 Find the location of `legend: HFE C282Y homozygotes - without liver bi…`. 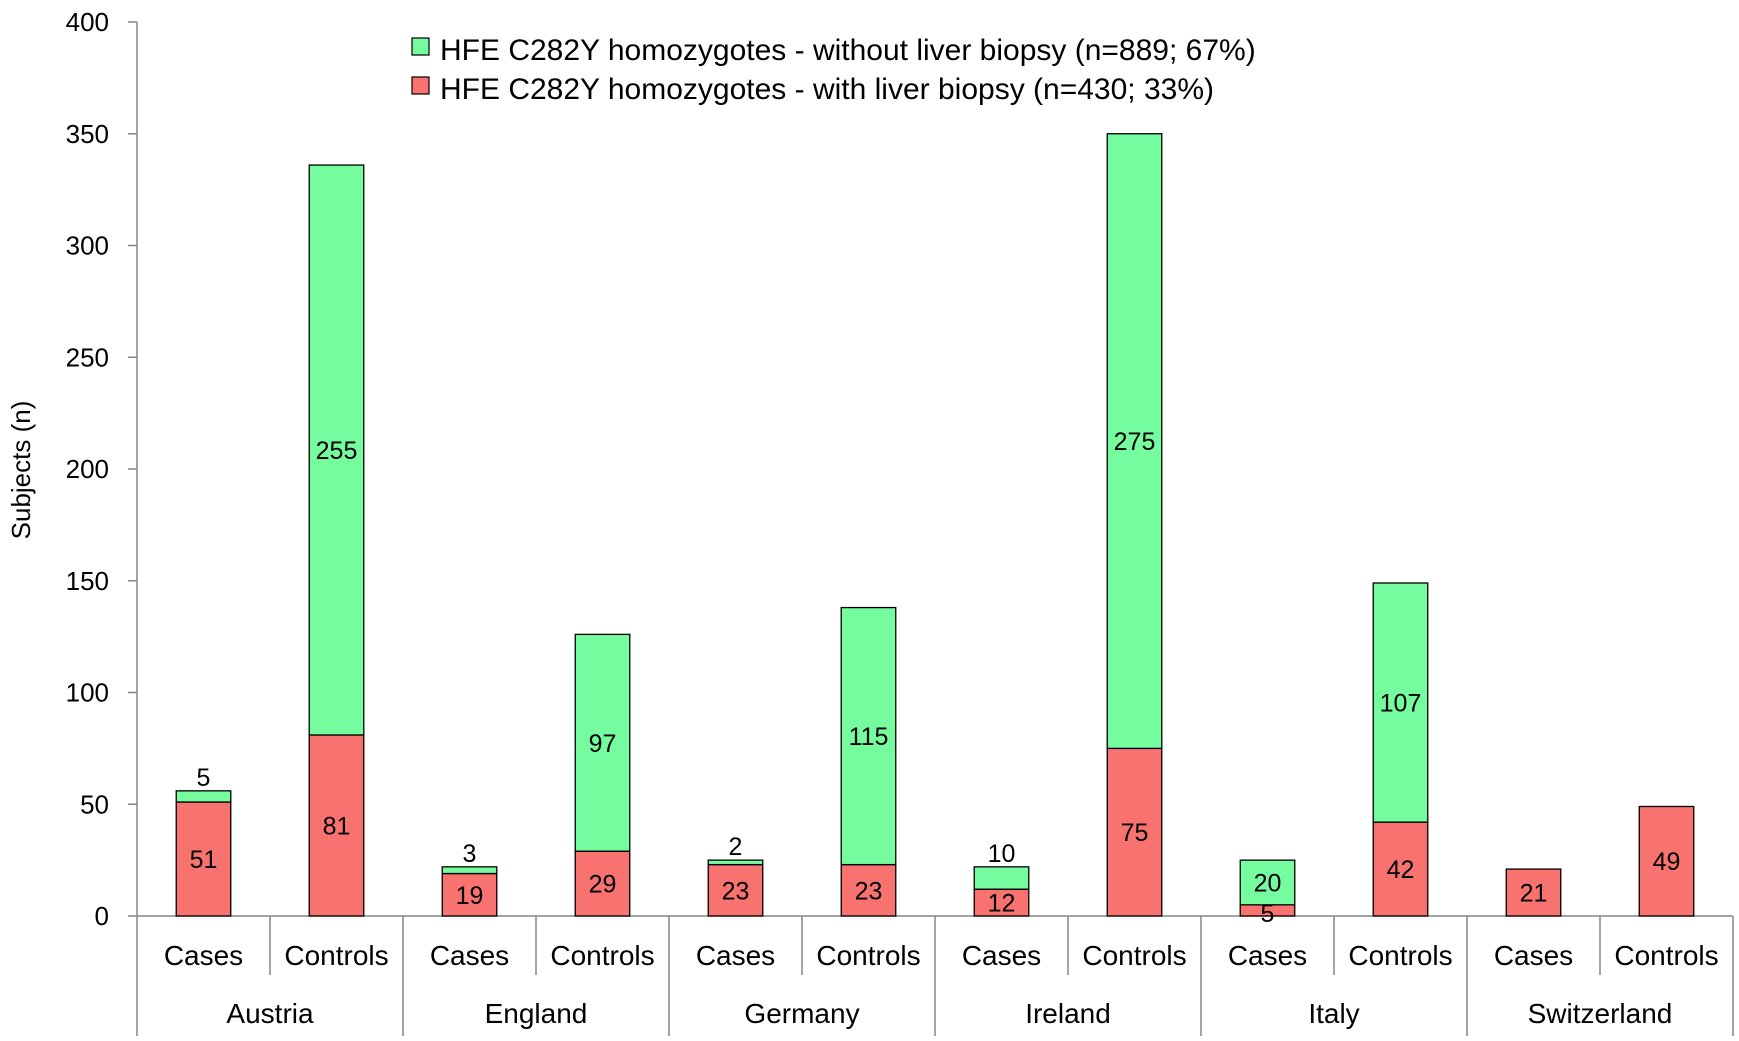

legend: HFE C282Y homozygotes - without liver bi… is located at coordinates (833, 70).